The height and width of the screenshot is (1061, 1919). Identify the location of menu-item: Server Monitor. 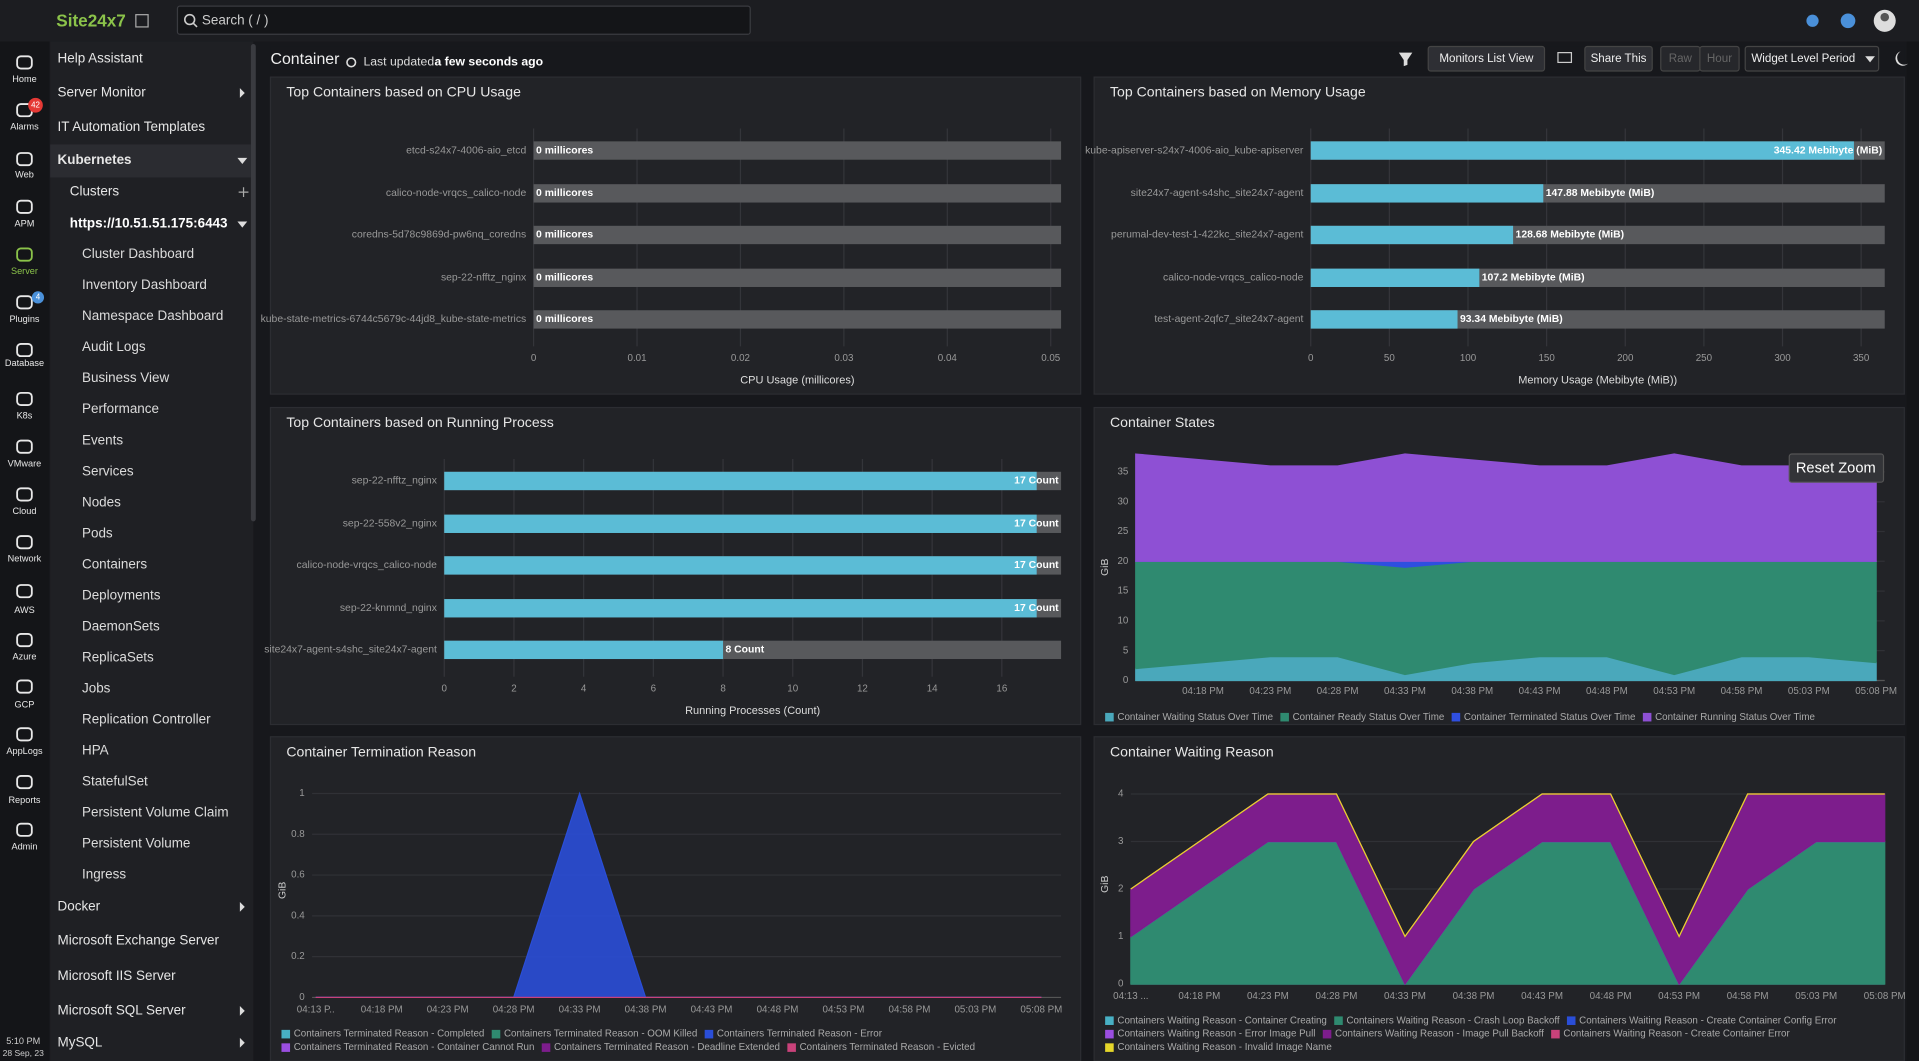
(102, 92).